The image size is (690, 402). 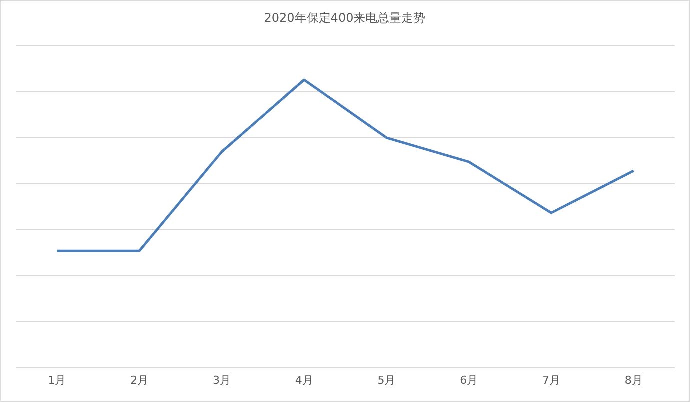 I want to click on x-tick-label: 2月, so click(x=139, y=380).